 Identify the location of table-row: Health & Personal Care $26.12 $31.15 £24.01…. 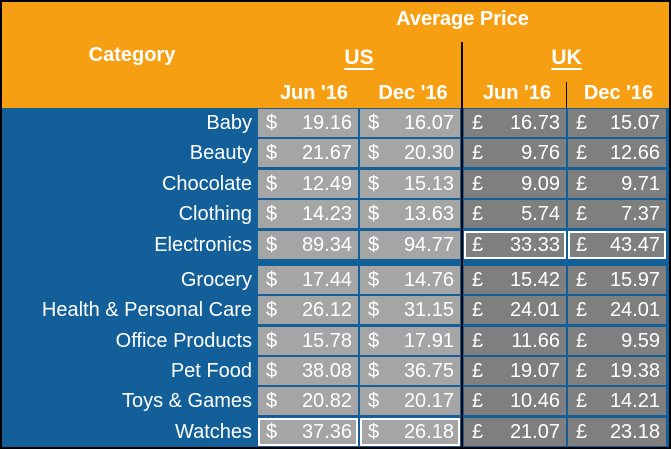
(335, 310).